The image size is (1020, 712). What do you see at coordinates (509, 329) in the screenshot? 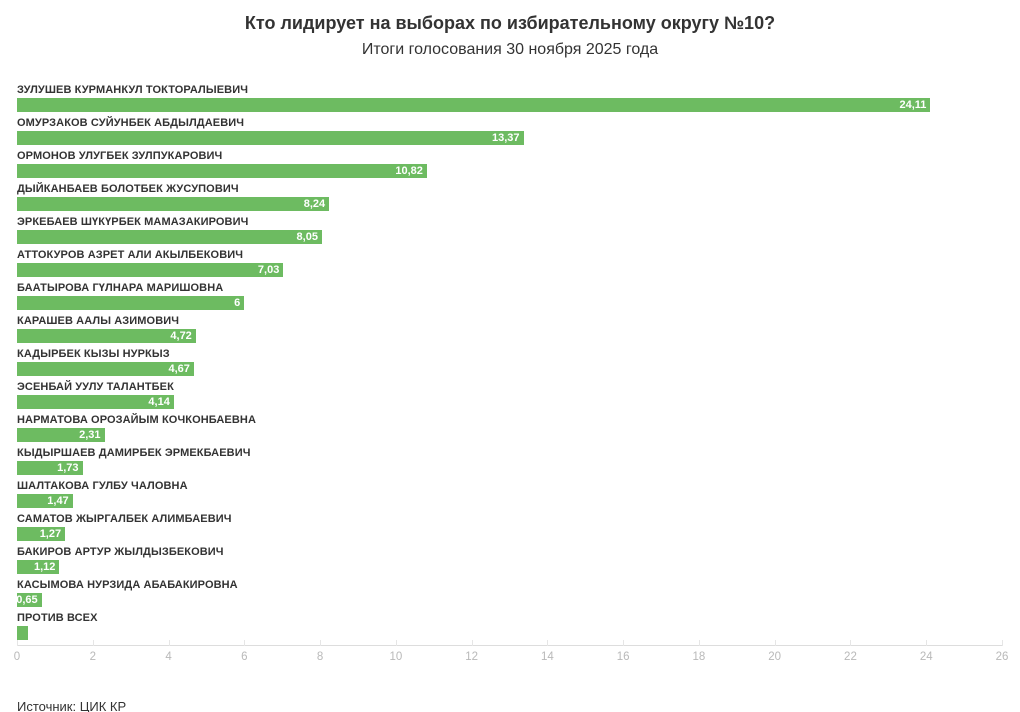
I see `bar-row: КАРАШЕВ ААЛЫ АЗИМОВИЧ 4,72` at bounding box center [509, 329].